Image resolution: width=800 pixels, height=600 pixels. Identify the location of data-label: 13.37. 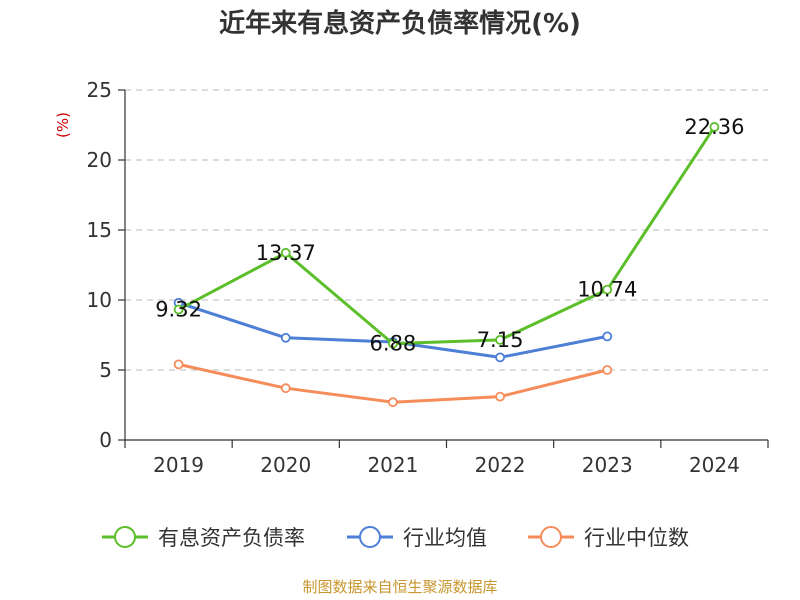
(286, 253).